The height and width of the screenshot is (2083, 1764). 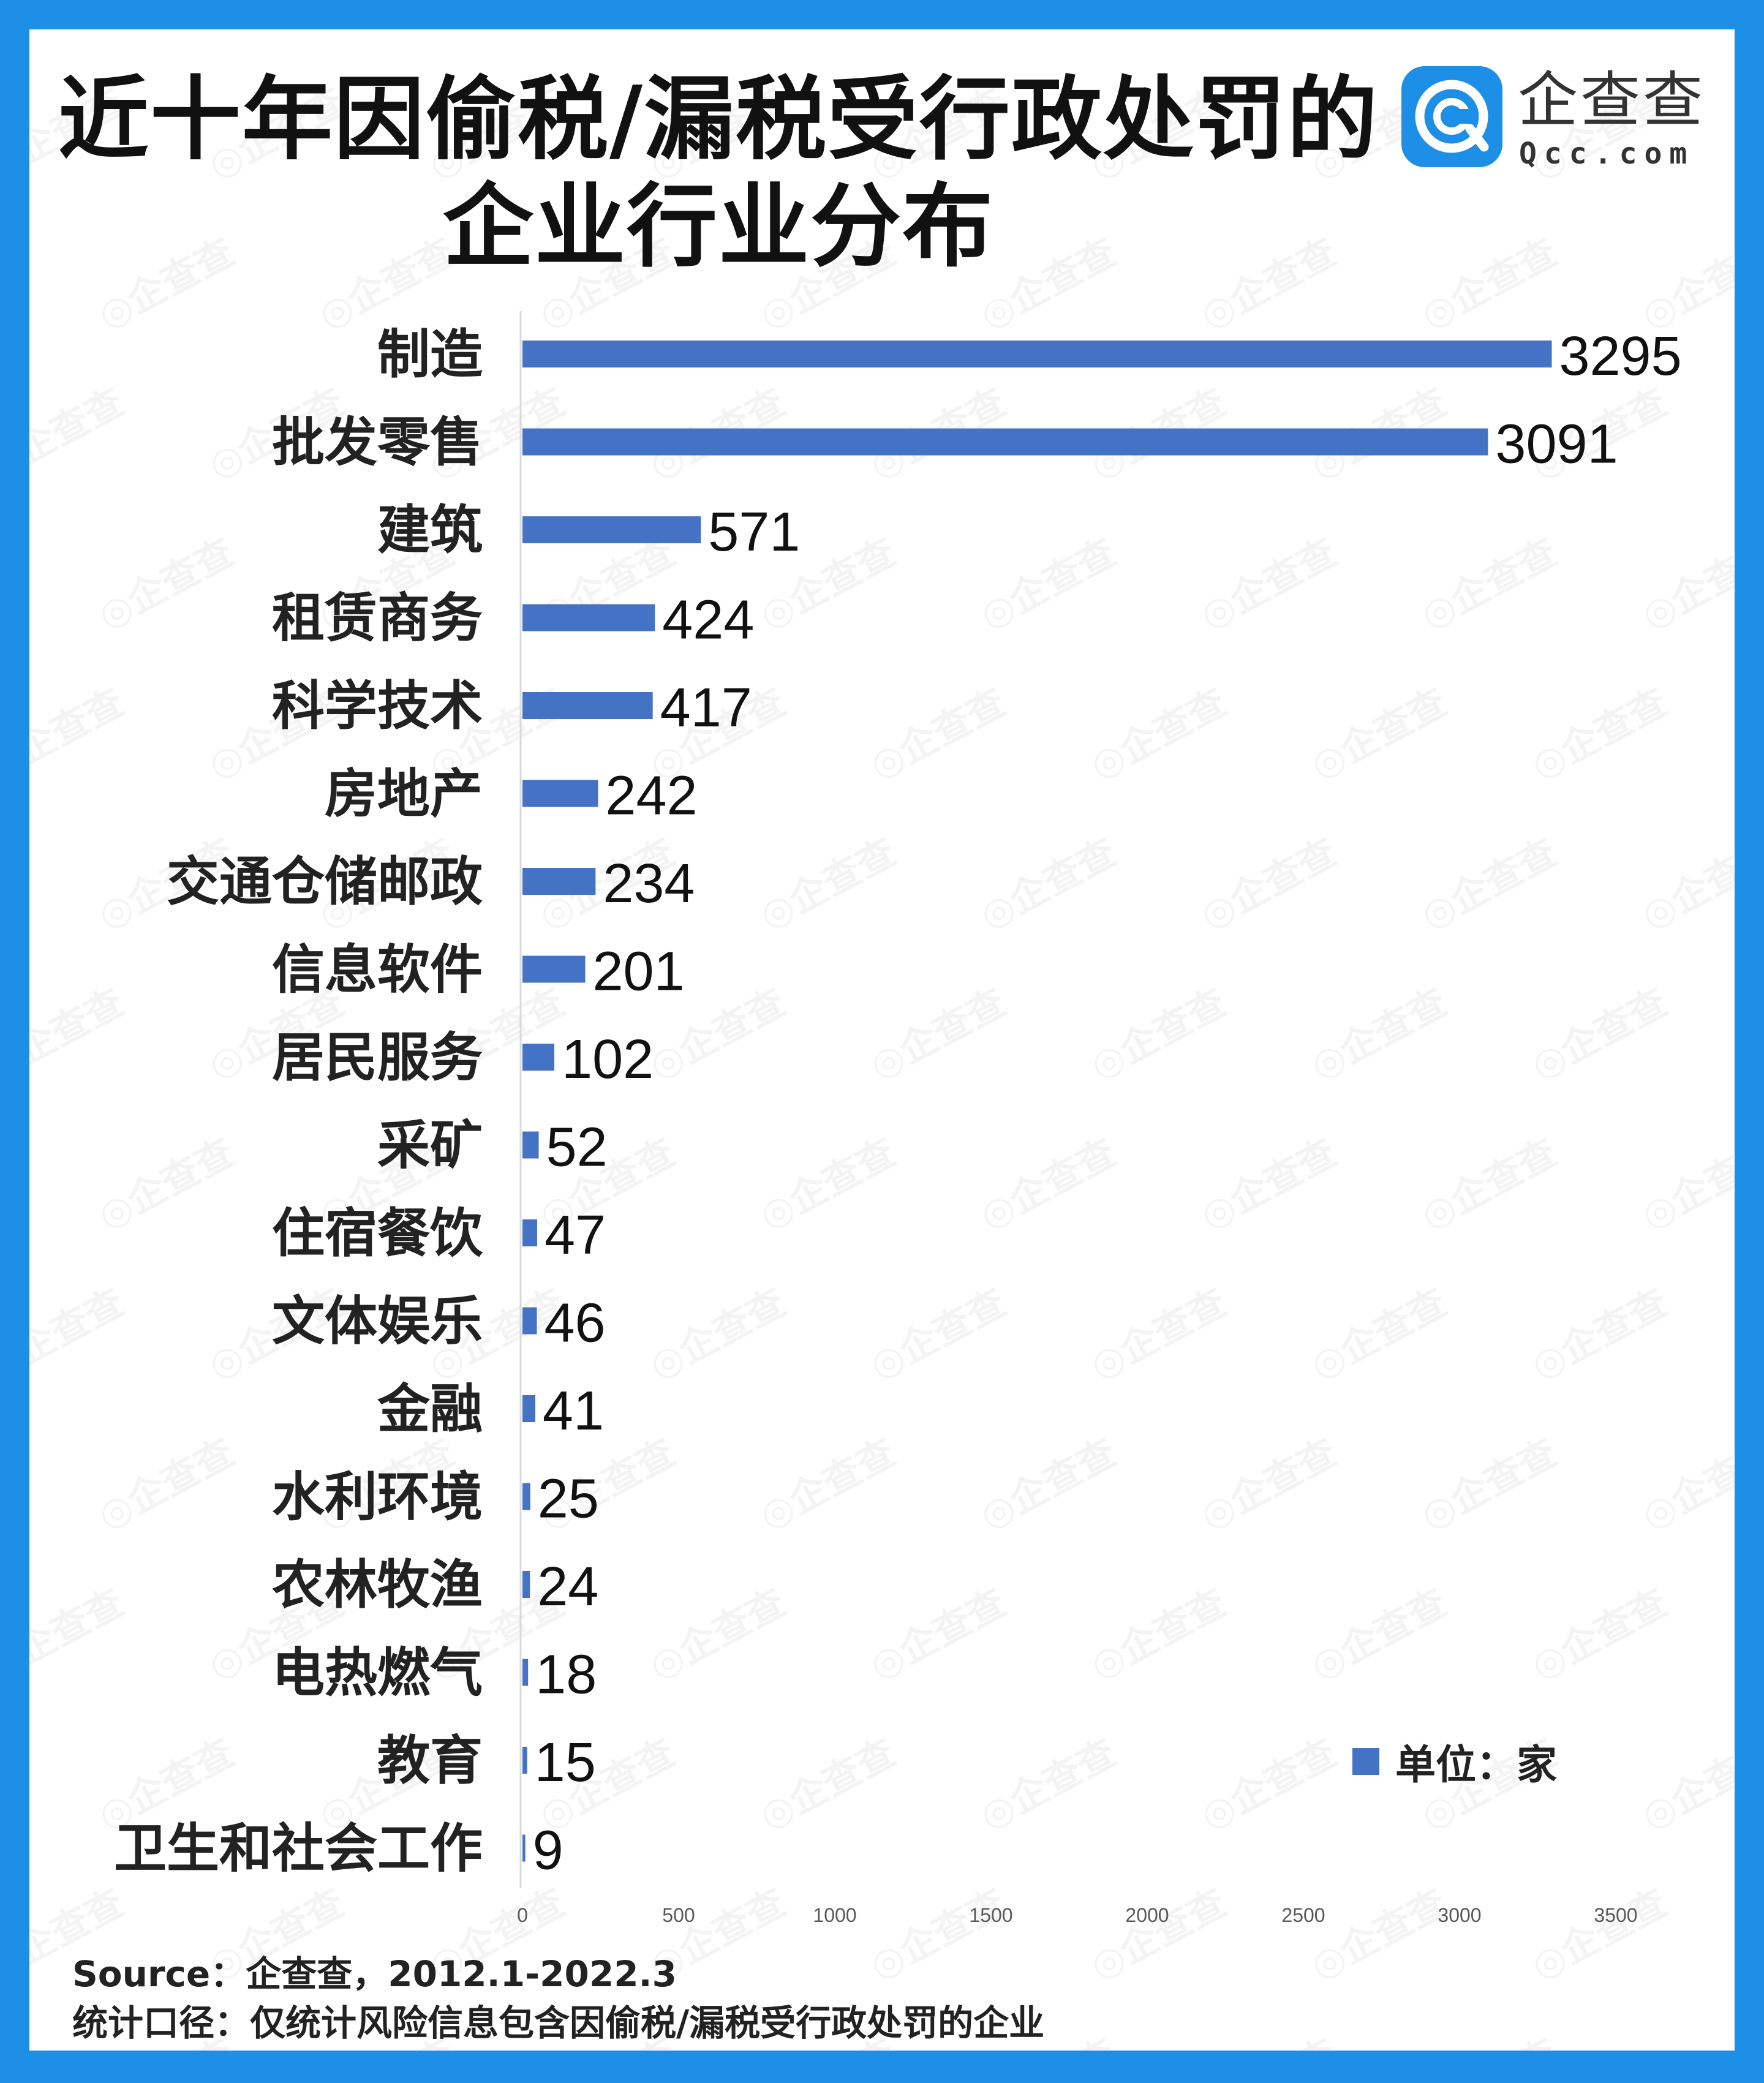 I want to click on category-label: 制造, so click(x=430, y=354).